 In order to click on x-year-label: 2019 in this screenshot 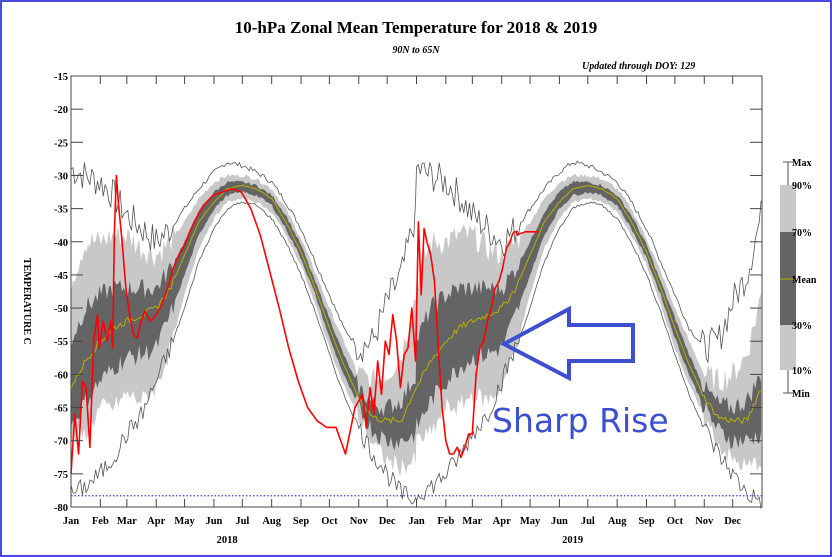, I will do `click(572, 540)`.